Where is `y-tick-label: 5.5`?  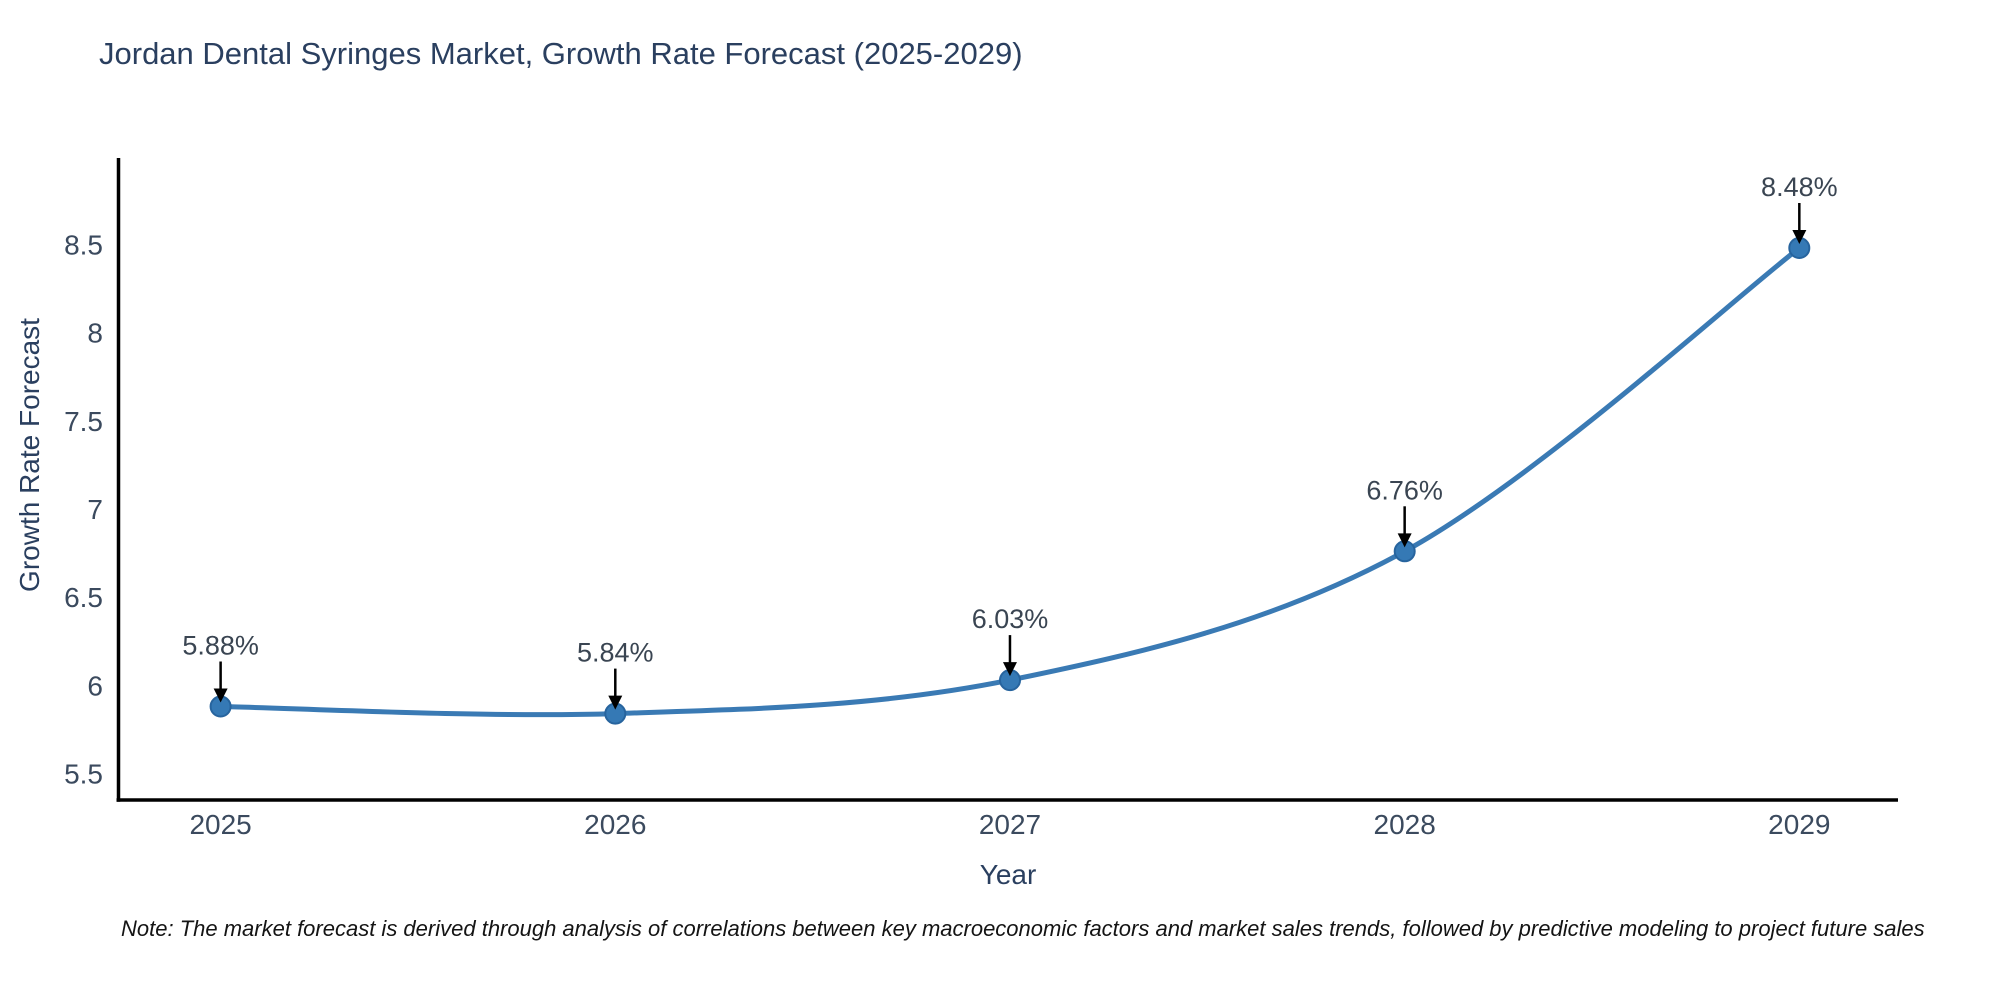
y-tick-label: 5.5 is located at coordinates (83, 774).